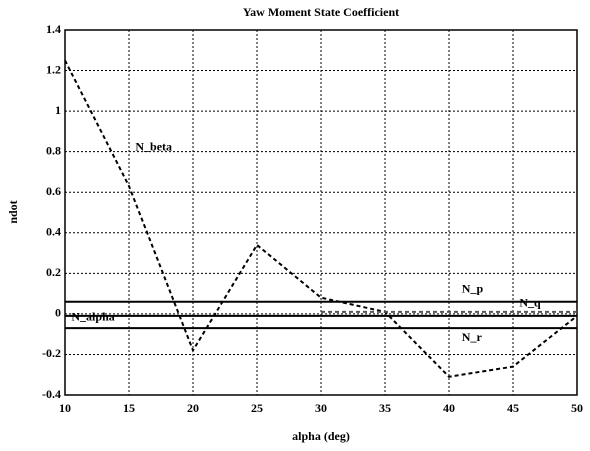 This screenshot has height=451, width=590. I want to click on y-tick-label: 0.6, so click(53, 191).